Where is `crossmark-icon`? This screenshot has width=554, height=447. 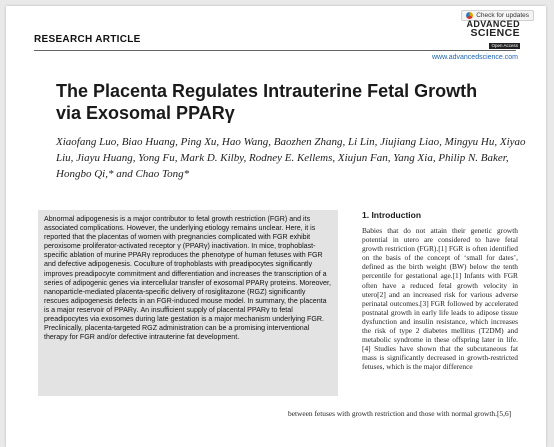 crossmark-icon is located at coordinates (470, 15).